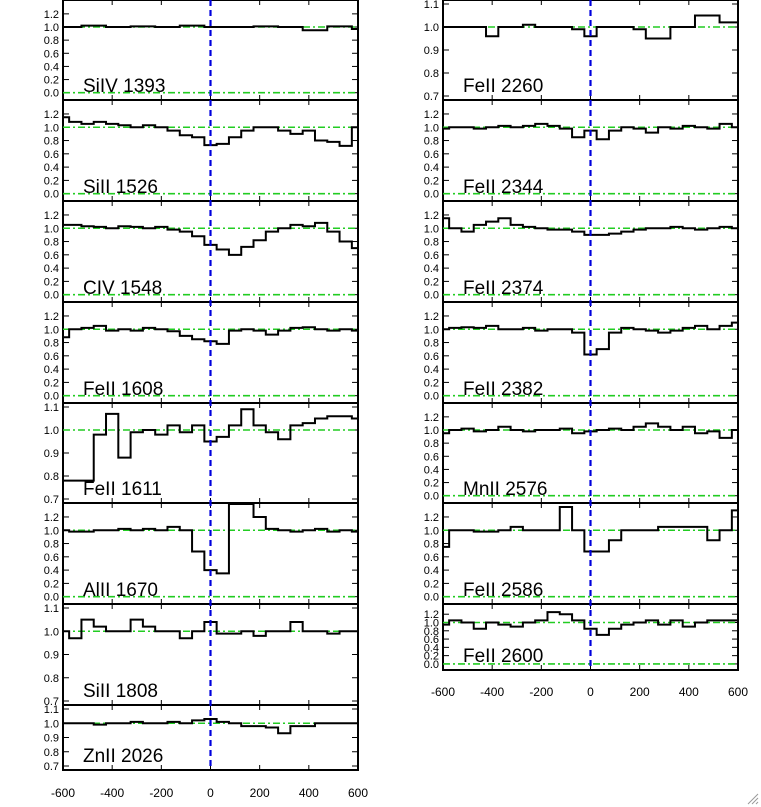  I want to click on panel-0-2-ytick-label: 0.8, so click(51, 243).